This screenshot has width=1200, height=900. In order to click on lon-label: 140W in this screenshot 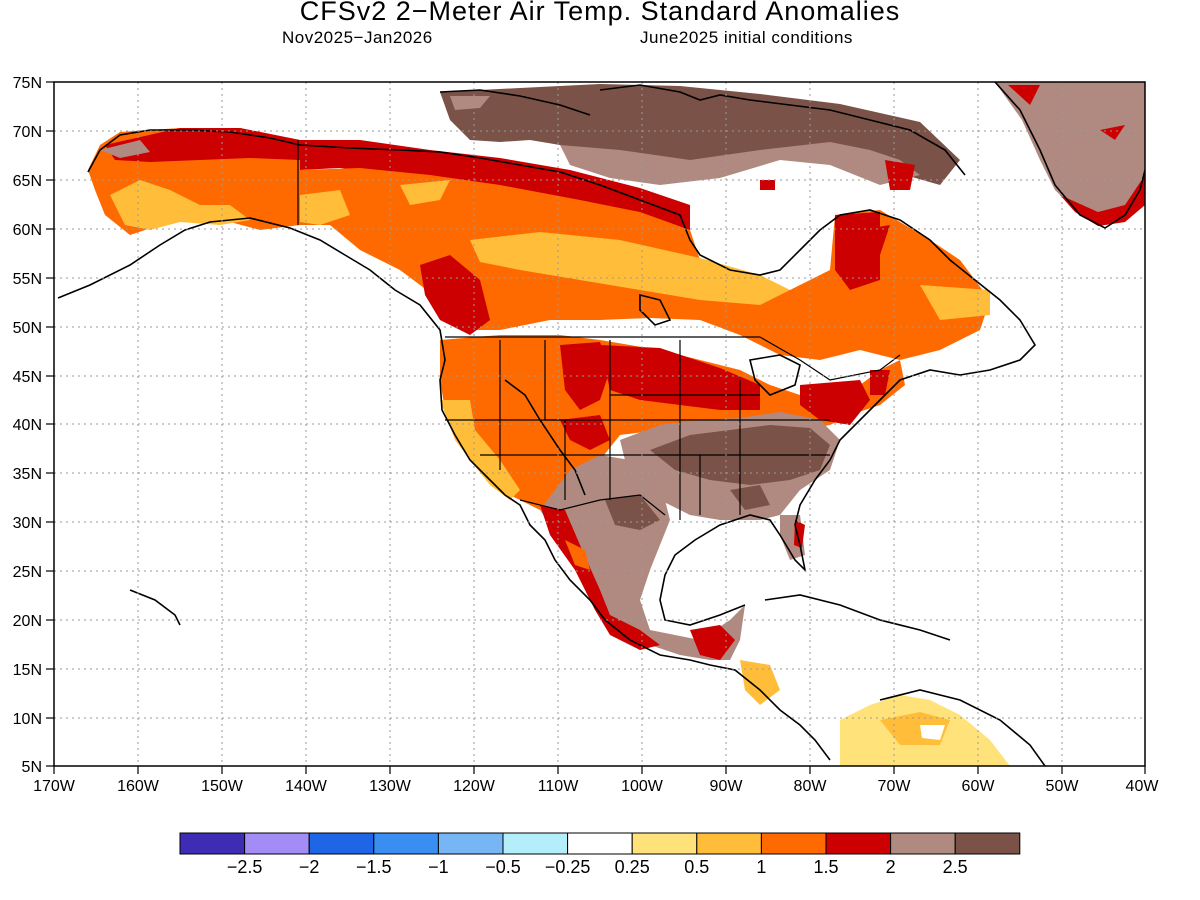, I will do `click(306, 786)`.